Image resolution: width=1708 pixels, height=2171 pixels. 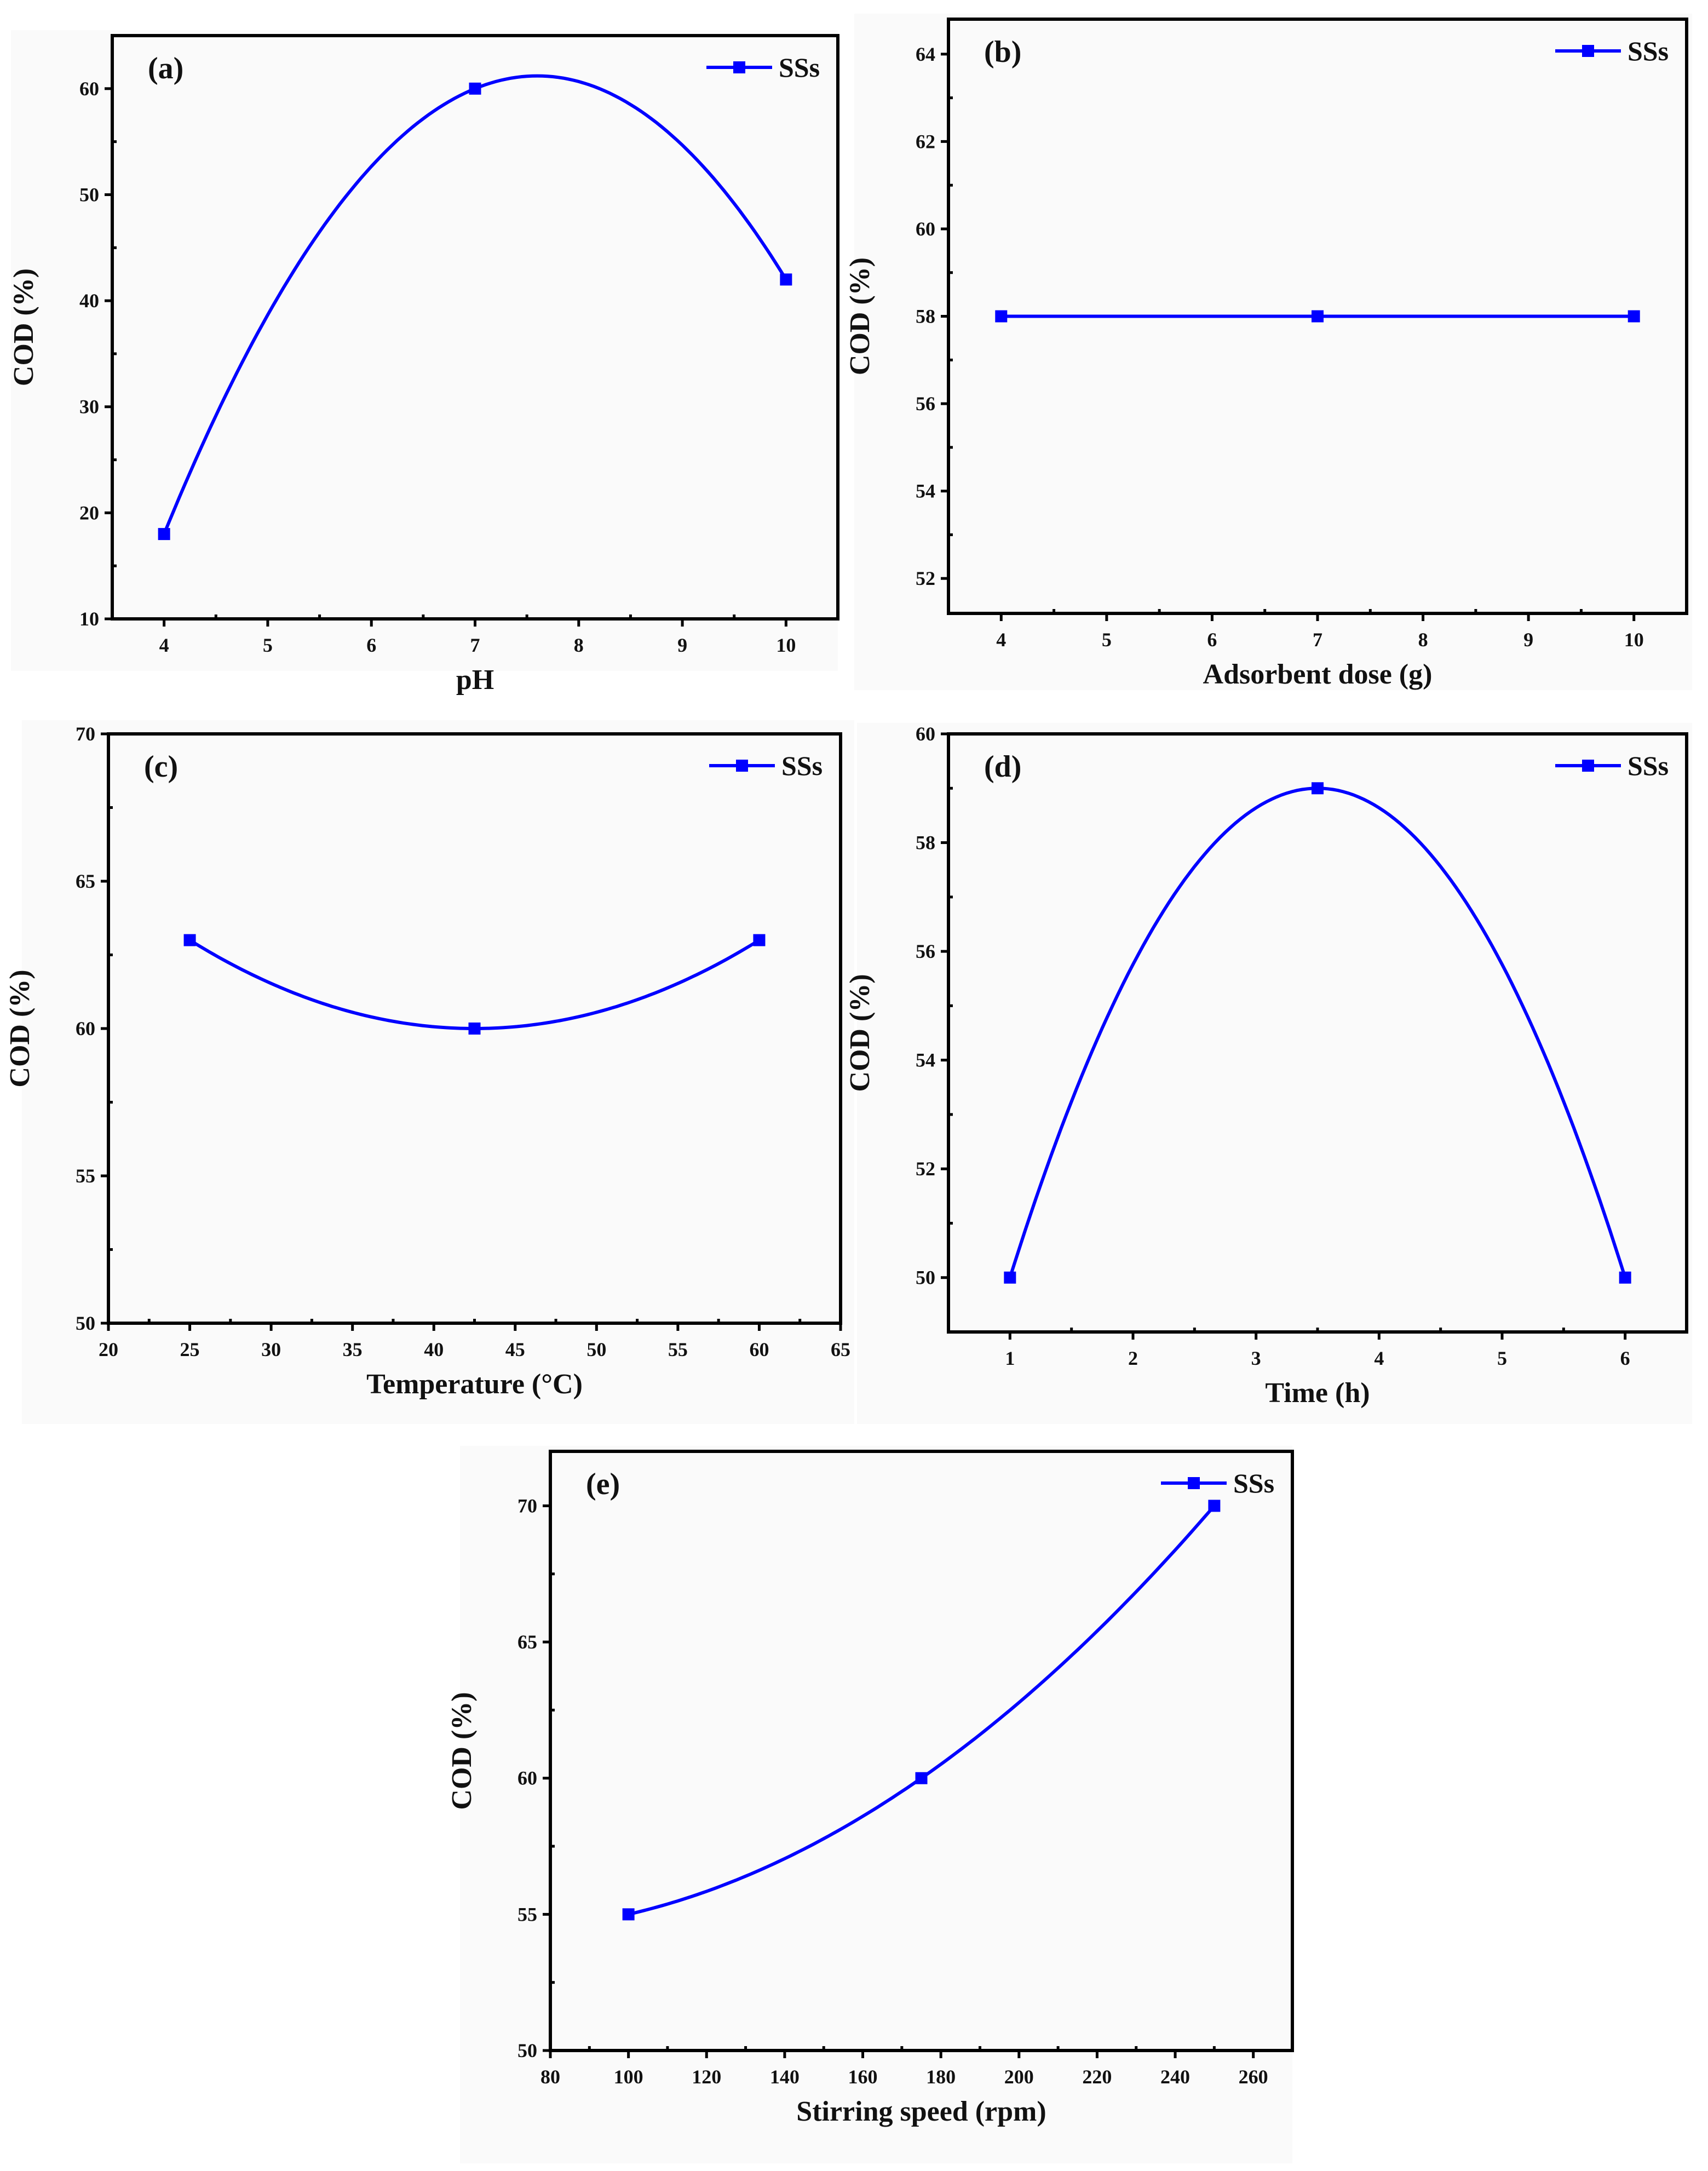 What do you see at coordinates (863, 2077) in the screenshot?
I see `x-tick-label: 160` at bounding box center [863, 2077].